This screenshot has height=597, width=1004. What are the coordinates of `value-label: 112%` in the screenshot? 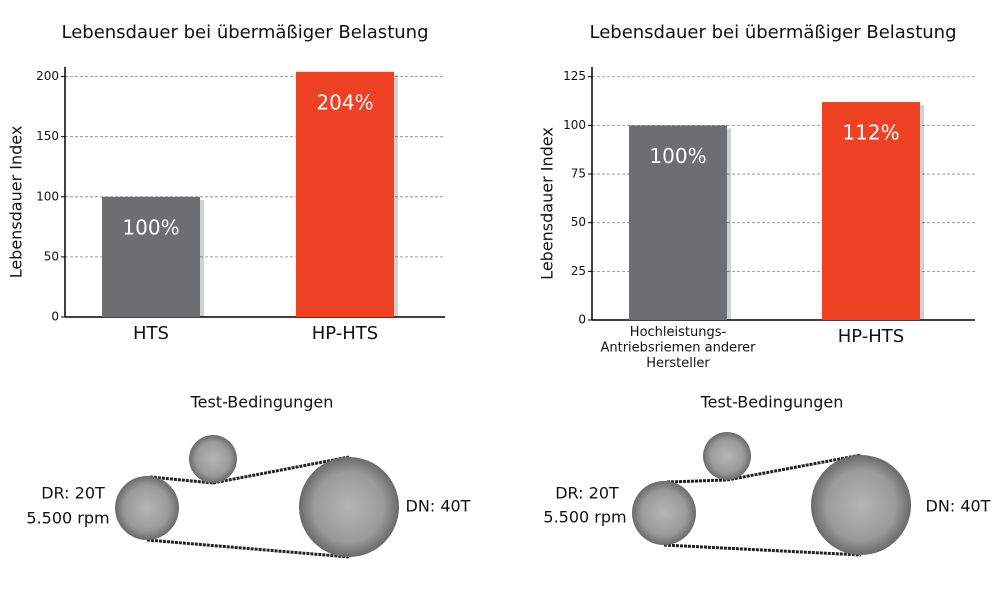 It's located at (870, 133).